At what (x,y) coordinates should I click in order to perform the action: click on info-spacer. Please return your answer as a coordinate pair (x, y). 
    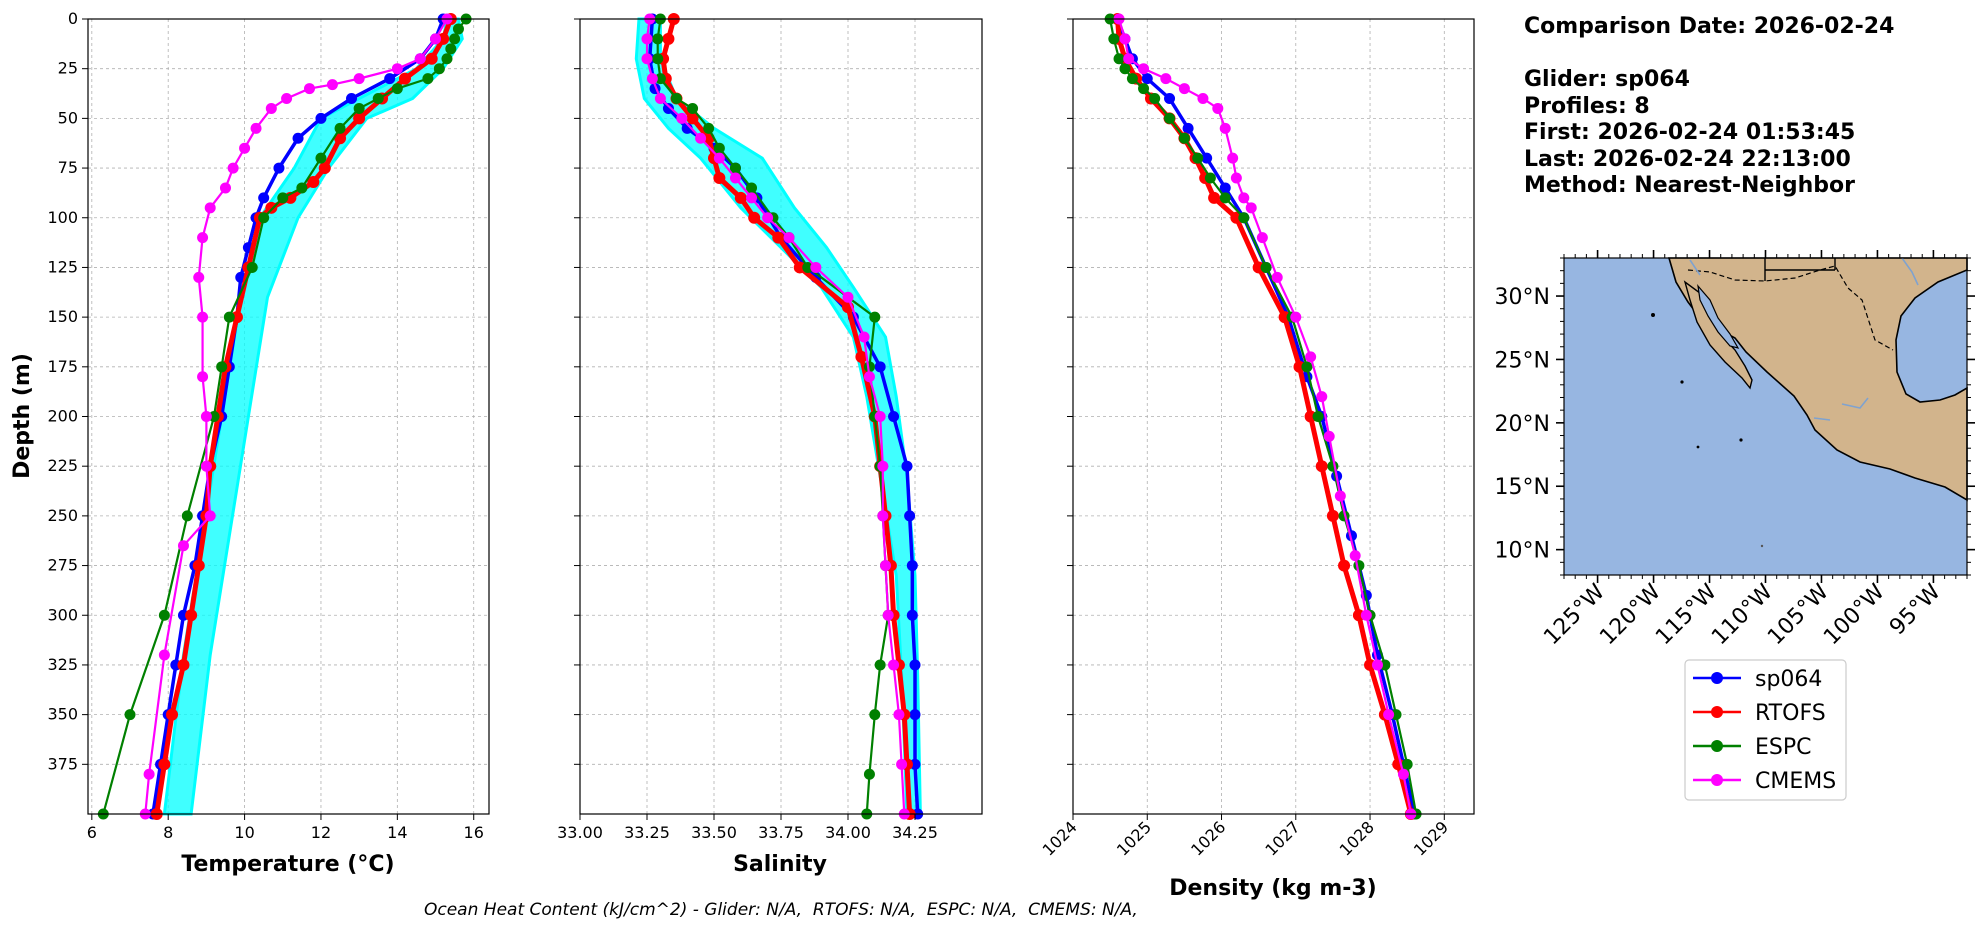
    Looking at the image, I should click on (1709, 54).